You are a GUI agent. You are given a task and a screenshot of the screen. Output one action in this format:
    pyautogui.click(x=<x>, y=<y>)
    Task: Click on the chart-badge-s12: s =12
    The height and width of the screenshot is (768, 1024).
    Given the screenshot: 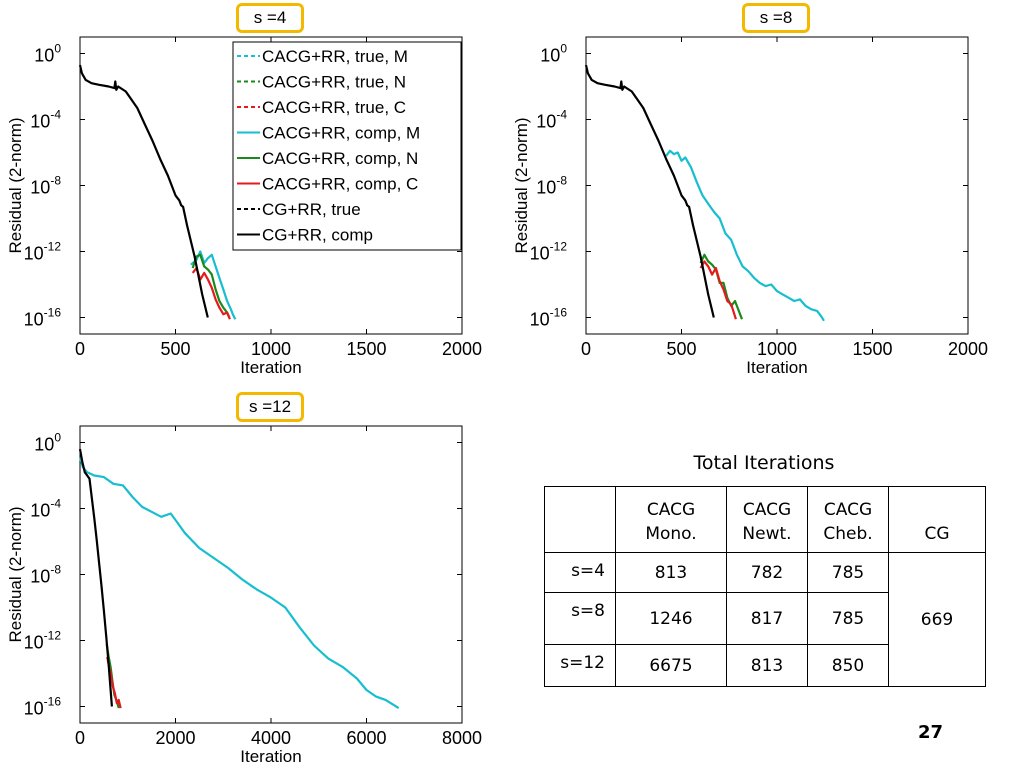 What is the action you would take?
    pyautogui.click(x=270, y=407)
    